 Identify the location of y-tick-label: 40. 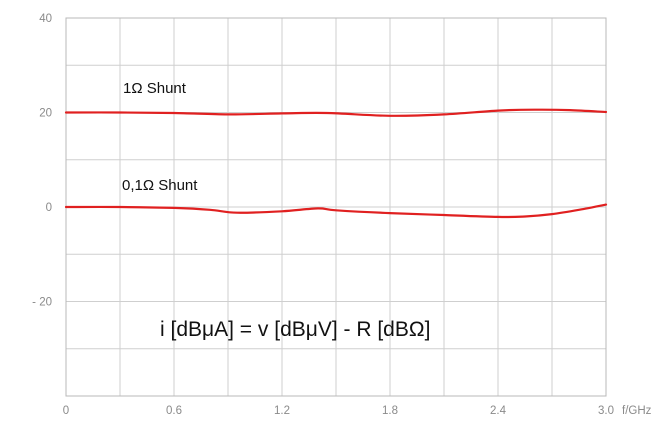
(45, 19).